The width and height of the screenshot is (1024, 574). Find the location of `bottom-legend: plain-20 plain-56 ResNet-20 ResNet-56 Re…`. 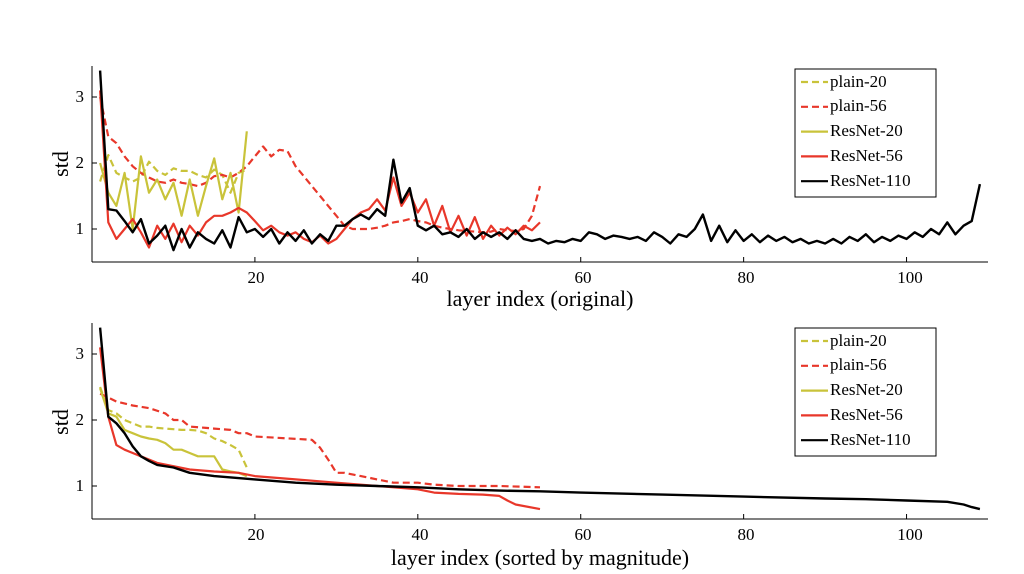

bottom-legend: plain-20 plain-56 ResNet-20 ResNet-56 Re… is located at coordinates (865, 392).